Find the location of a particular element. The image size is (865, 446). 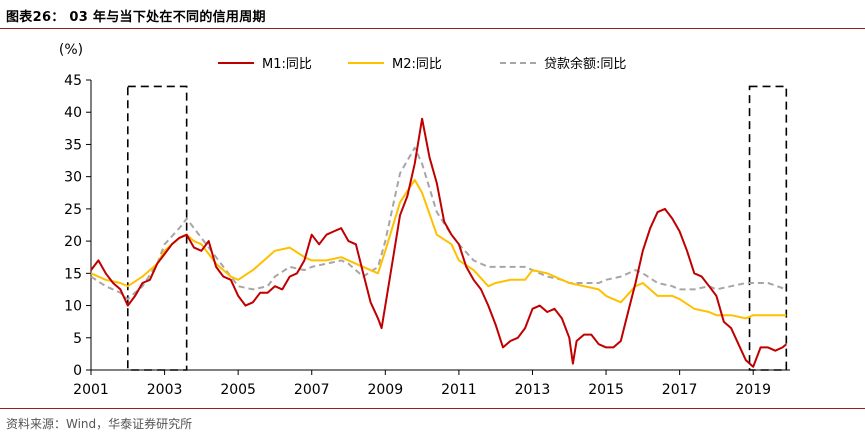

y-tick-label: 15 is located at coordinates (73, 274).